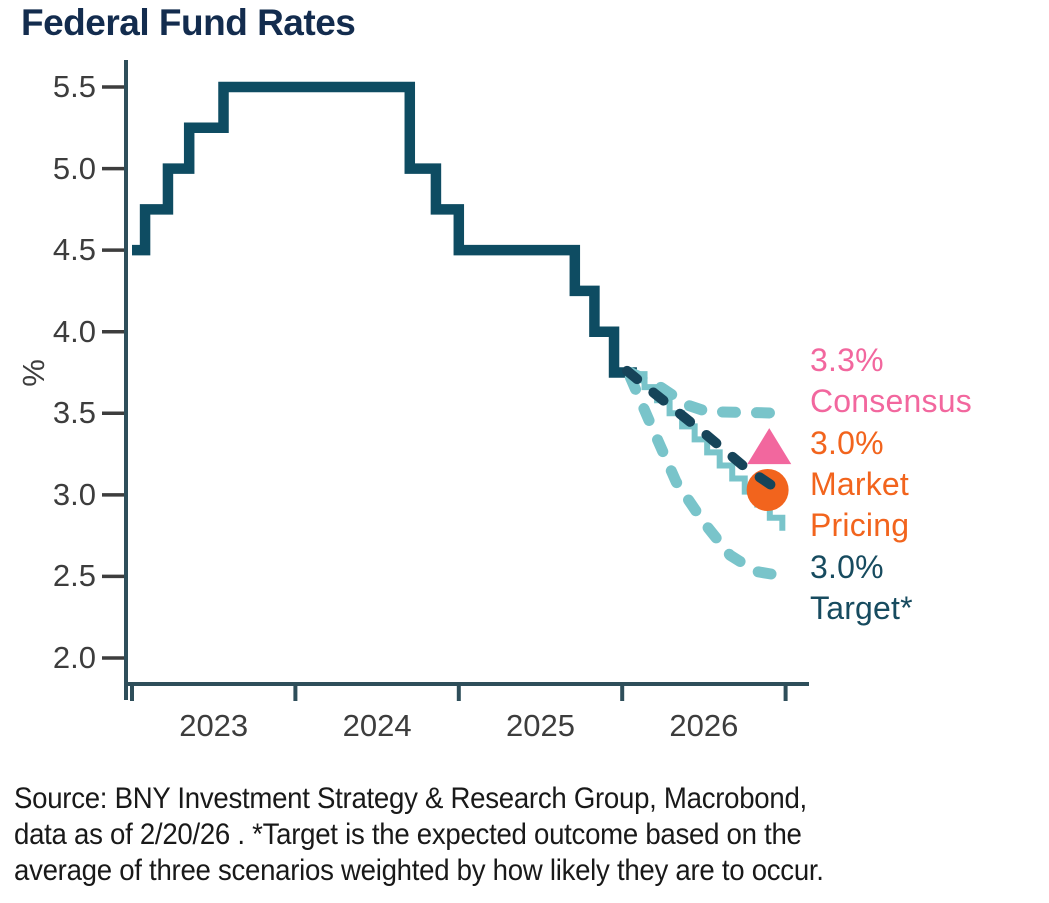 This screenshot has height=903, width=1049. Describe the element at coordinates (74, 657) in the screenshot. I see `y-tick-label: 2.0` at that location.